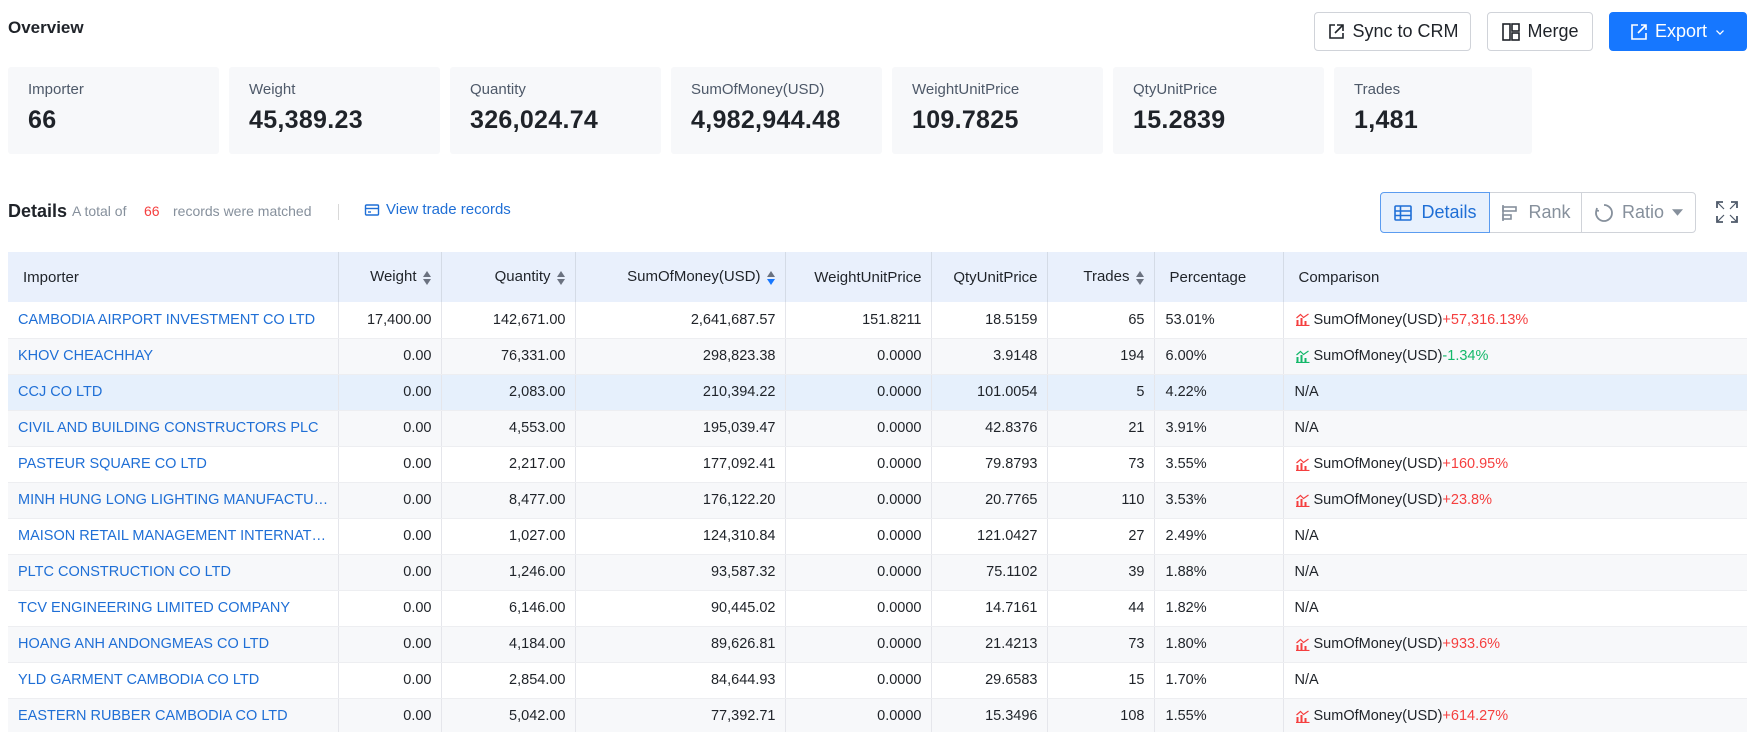 The width and height of the screenshot is (1761, 732). Describe the element at coordinates (771, 278) in the screenshot. I see `sort-desc-icon` at that location.